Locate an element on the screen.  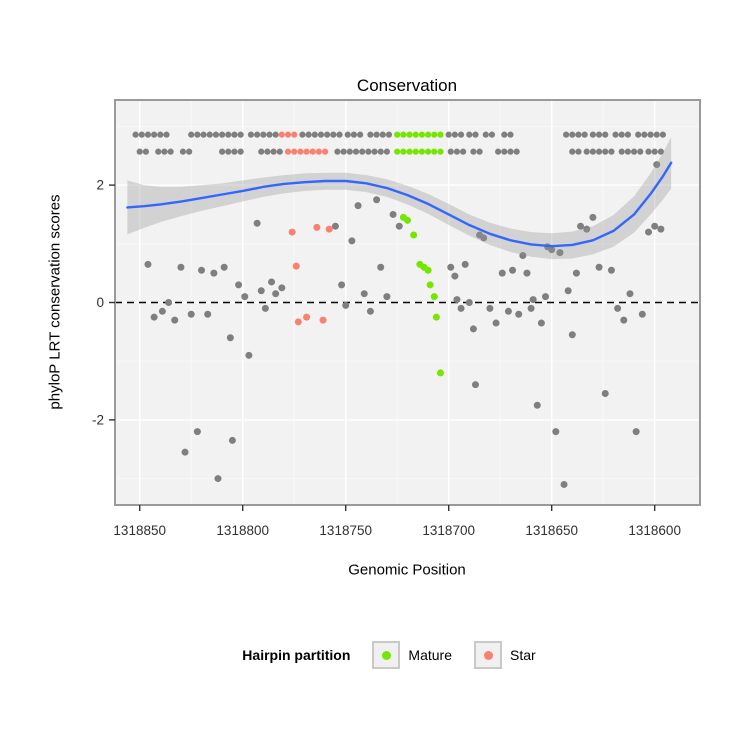
svg-text: 1318600 is located at coordinates (654, 530).